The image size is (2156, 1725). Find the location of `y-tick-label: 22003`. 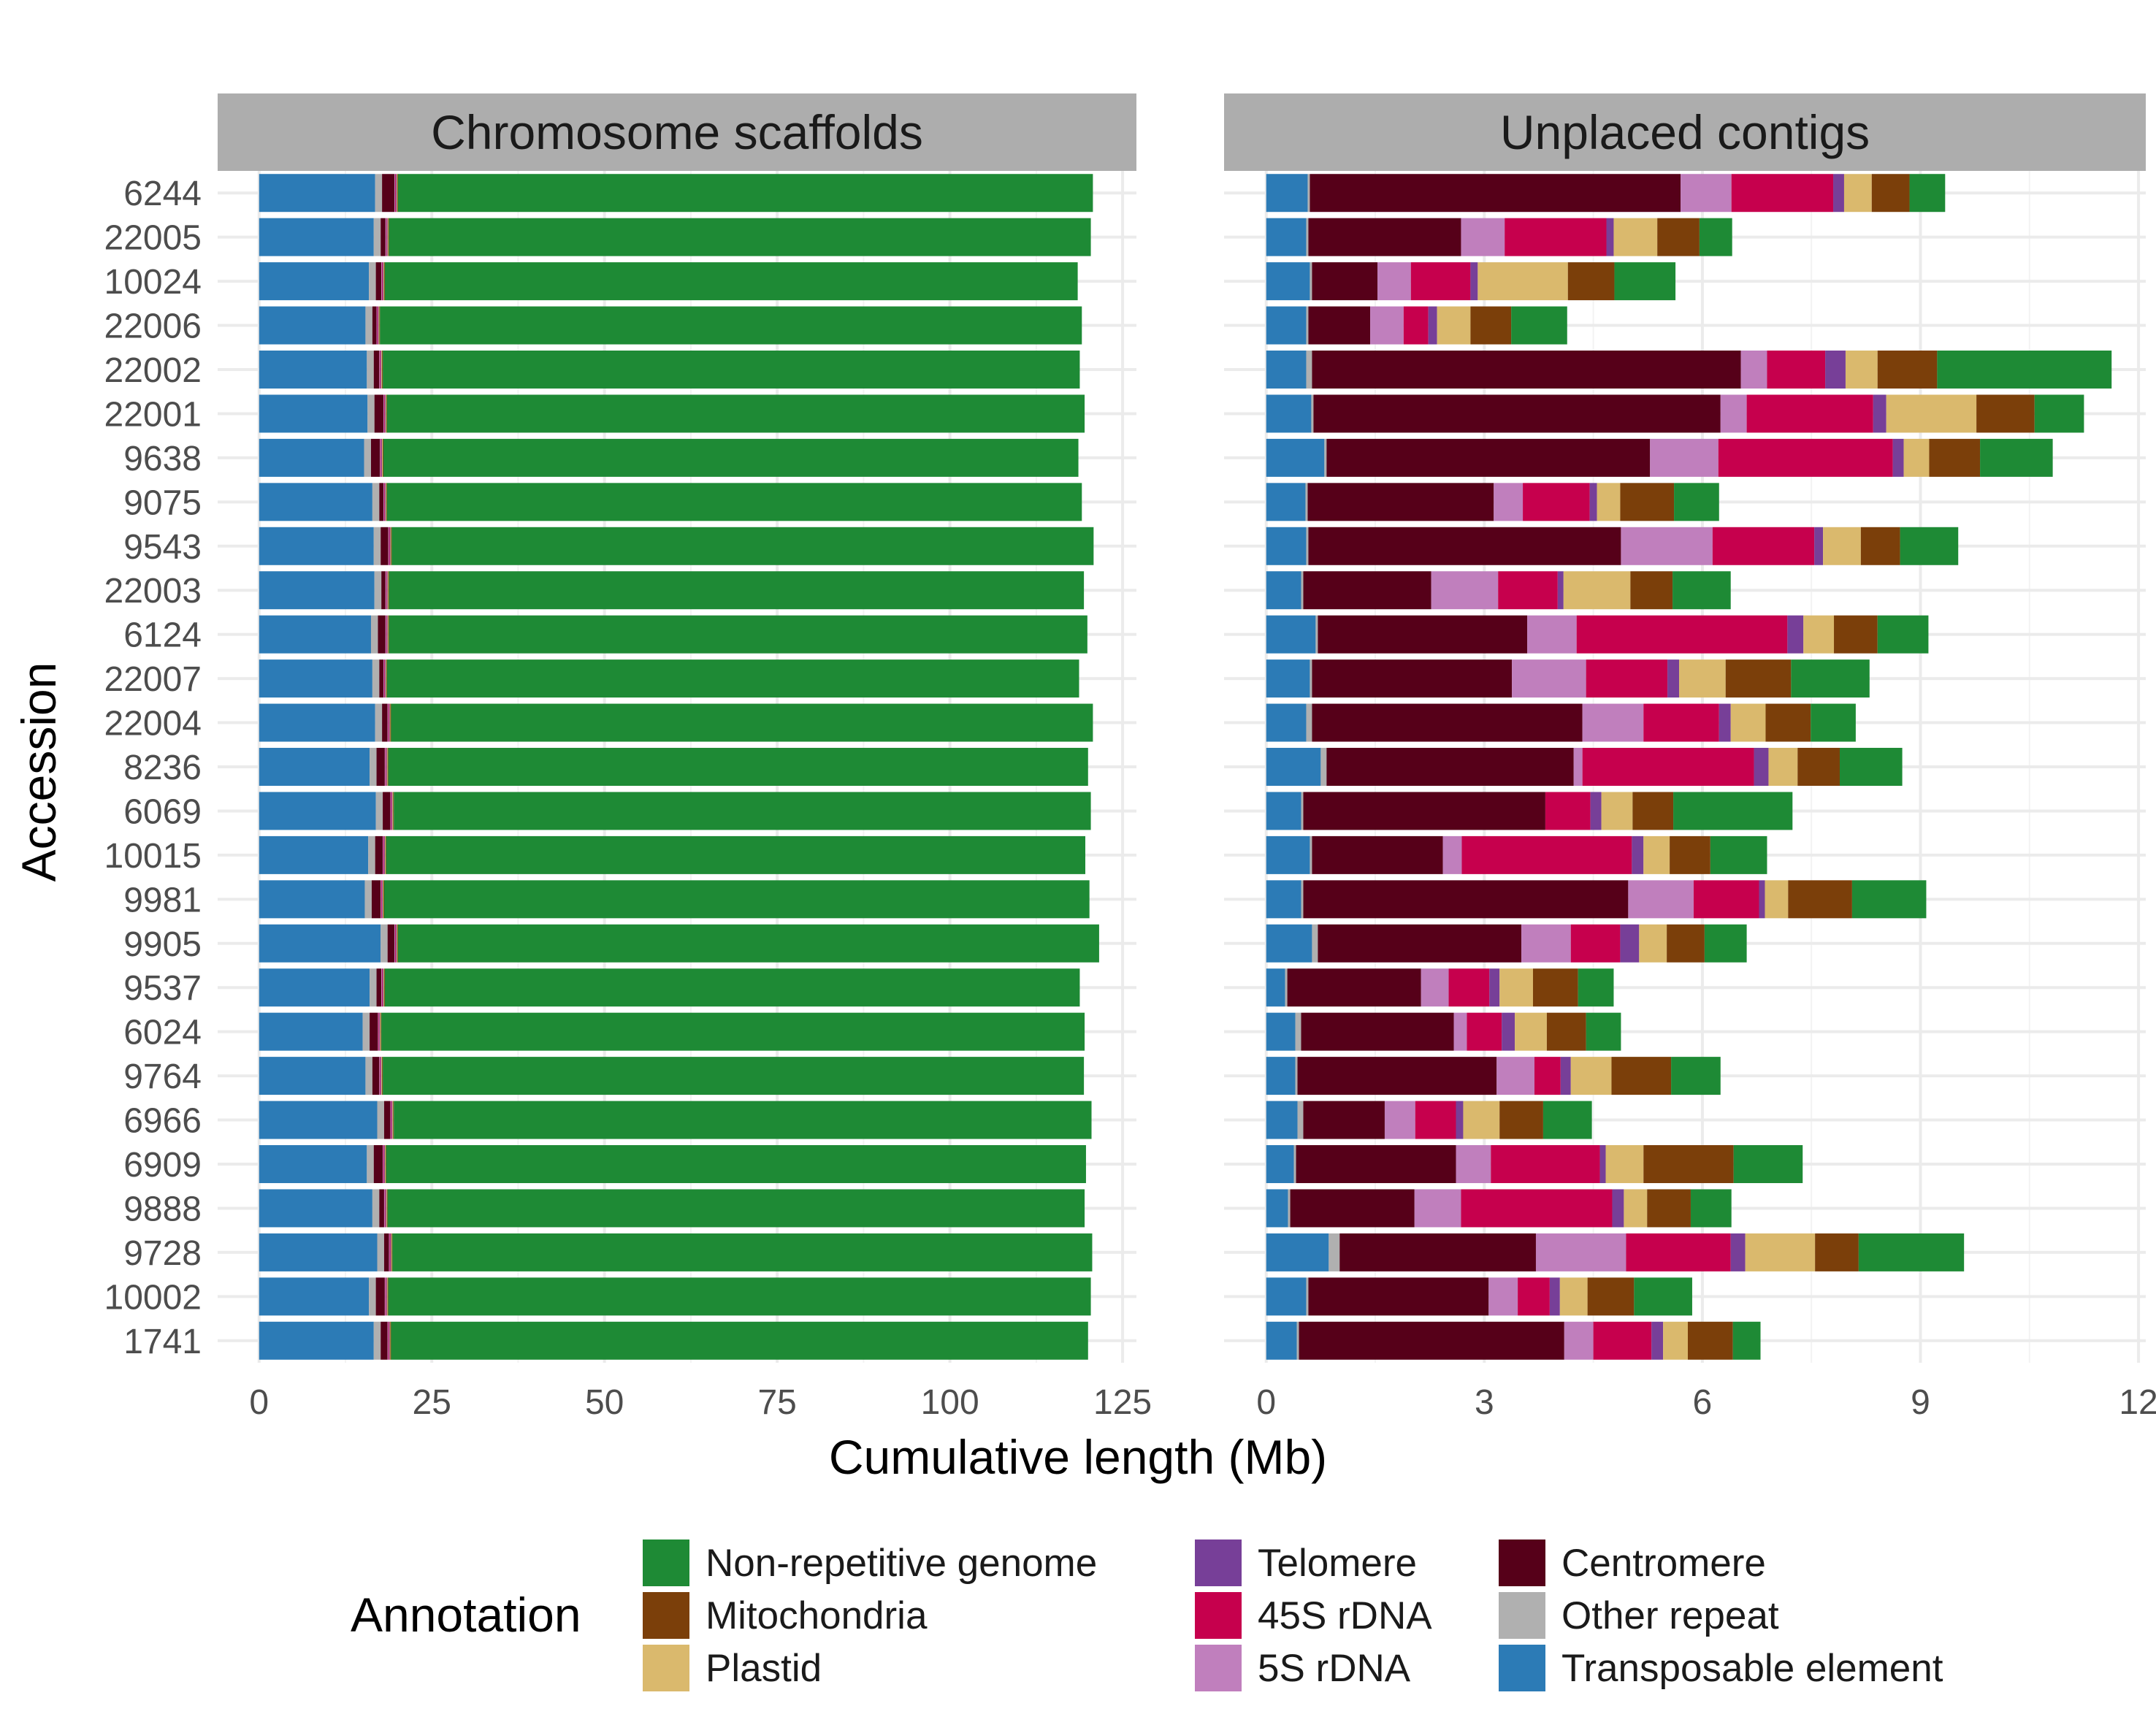

y-tick-label: 22003 is located at coordinates (153, 591).